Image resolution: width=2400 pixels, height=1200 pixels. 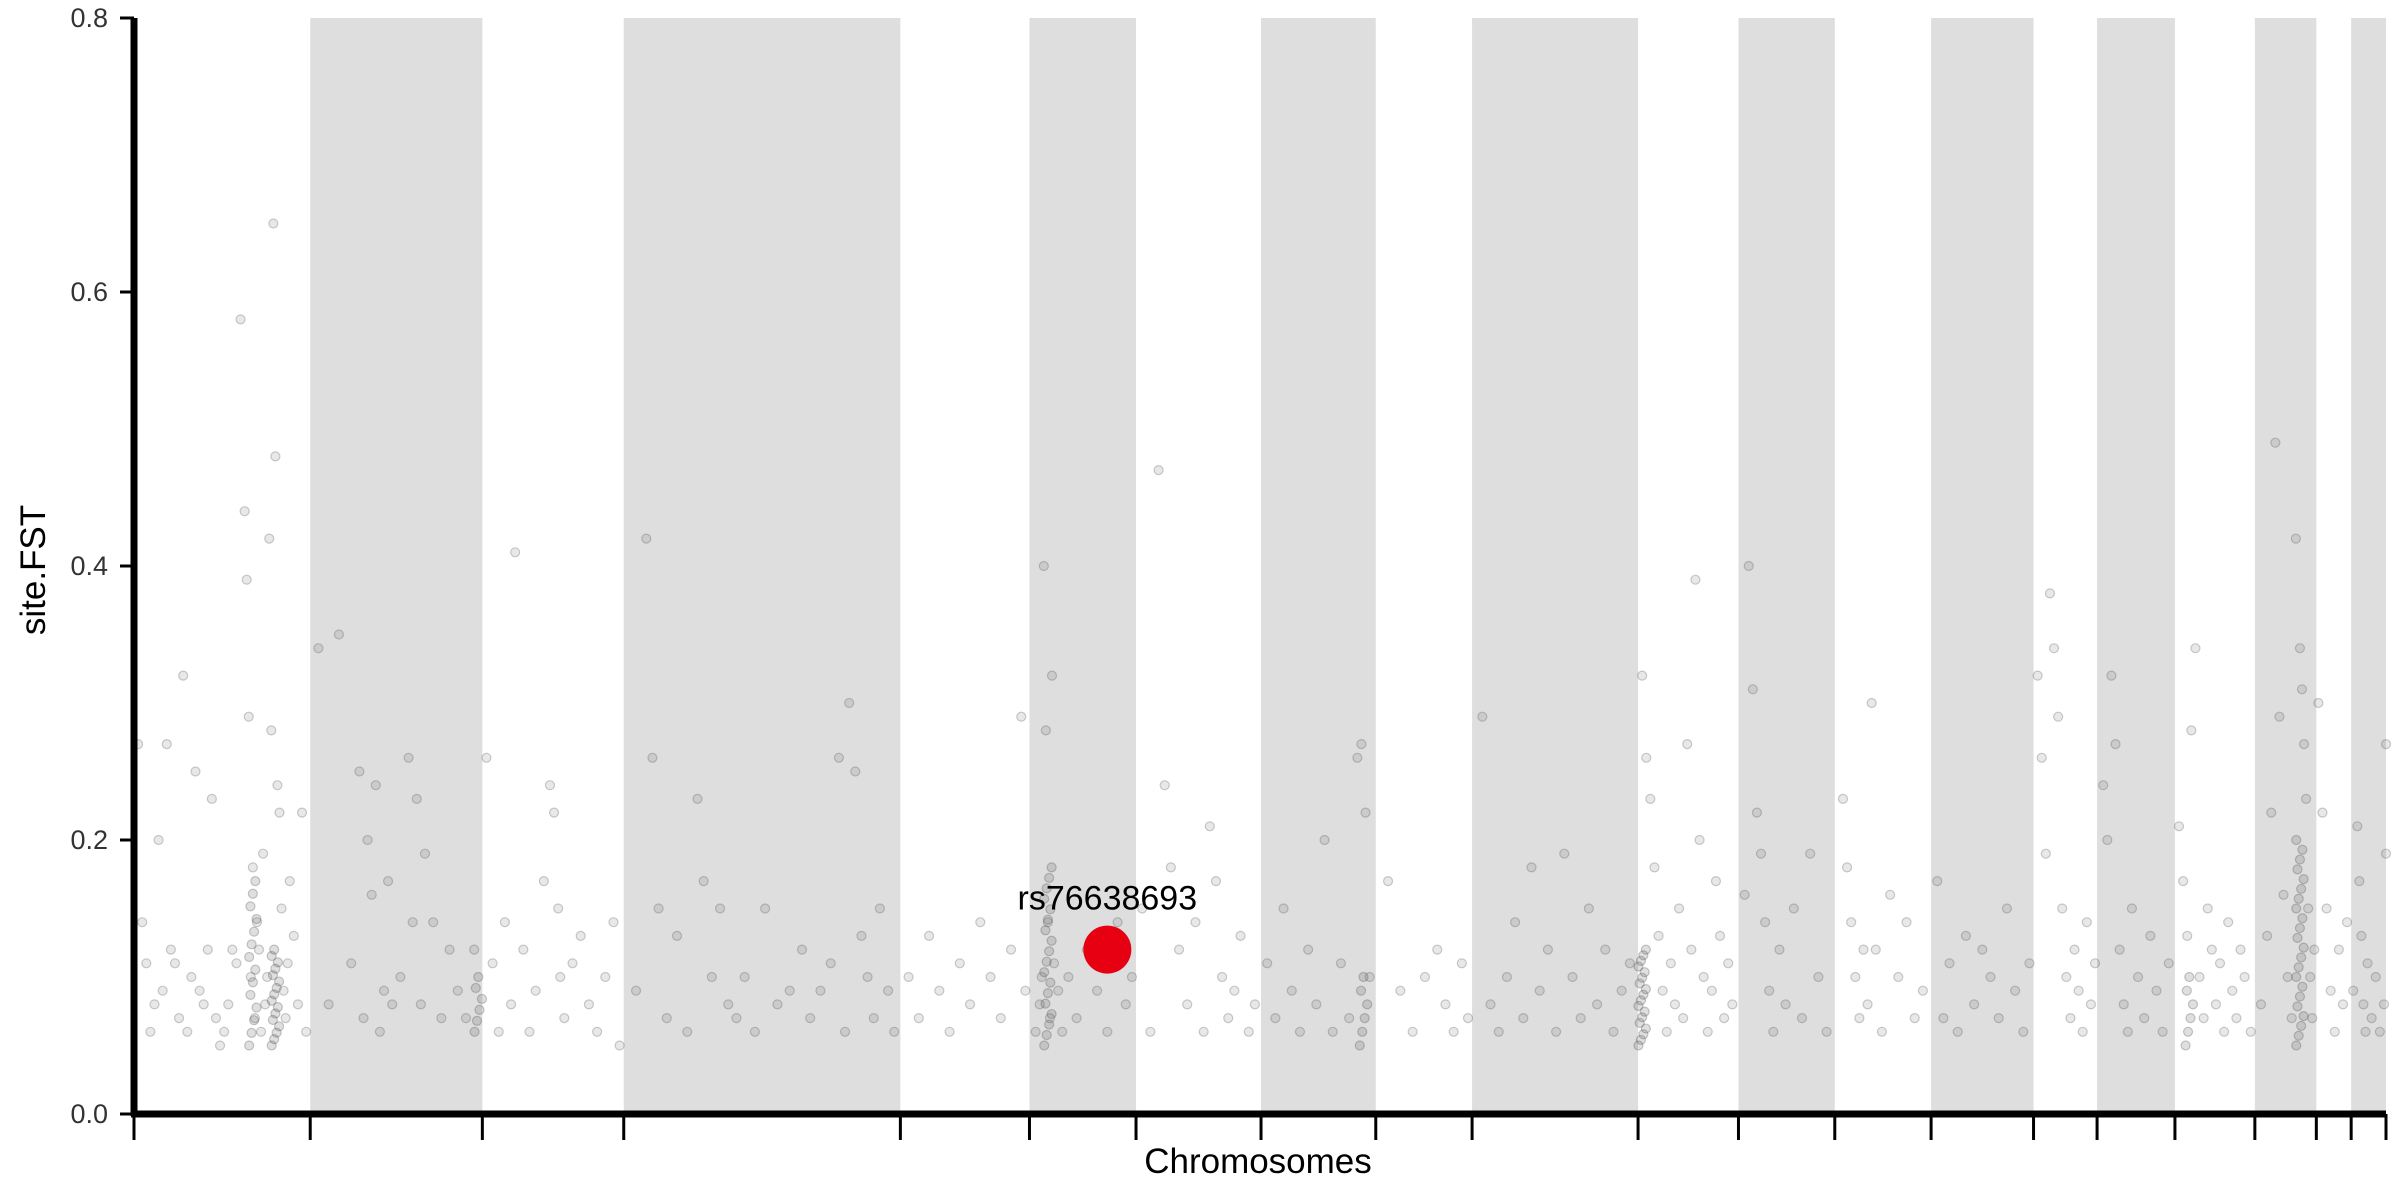 What do you see at coordinates (1107, 949) in the screenshot?
I see `highlight-point` at bounding box center [1107, 949].